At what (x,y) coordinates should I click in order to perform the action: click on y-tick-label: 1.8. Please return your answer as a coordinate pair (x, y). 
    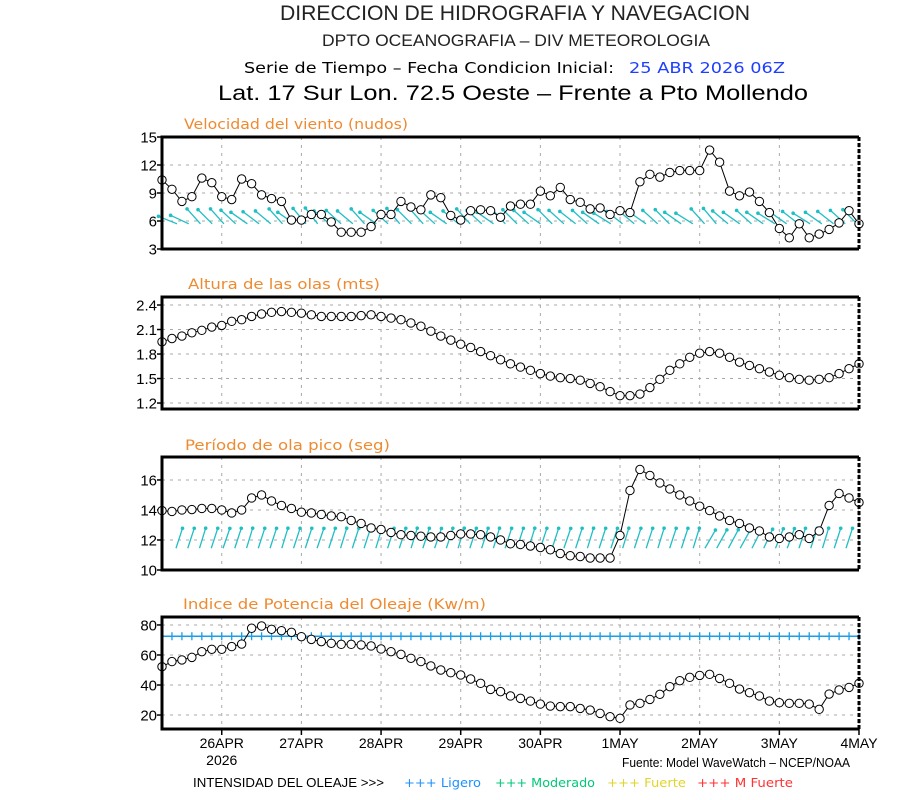
    Looking at the image, I should click on (146, 355).